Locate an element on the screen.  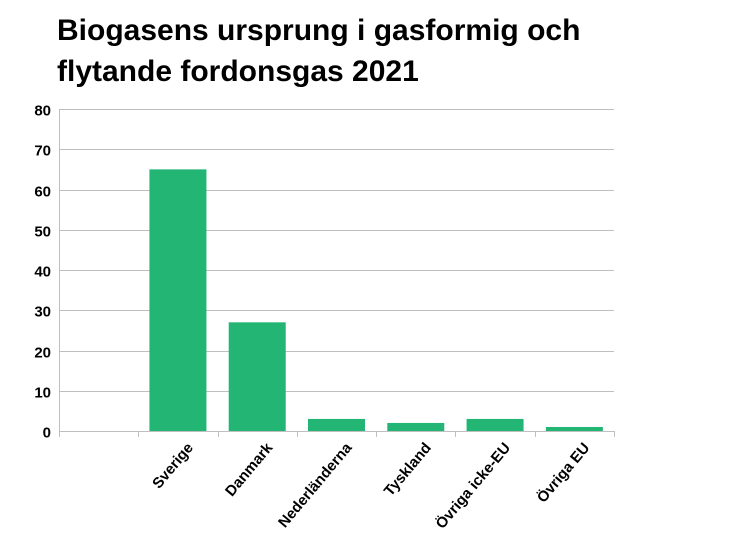
y-tick-label: 40 is located at coordinates (42, 272).